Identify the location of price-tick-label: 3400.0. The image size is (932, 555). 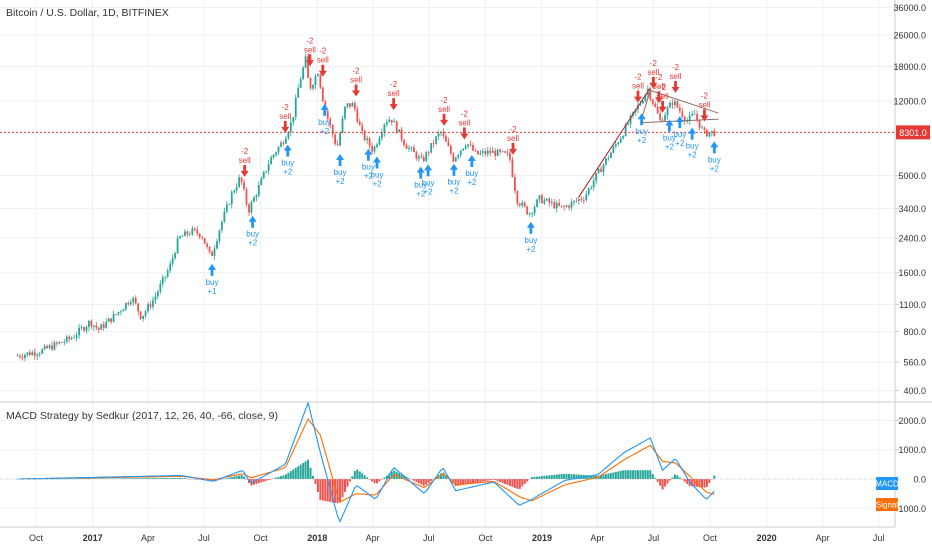
(912, 209).